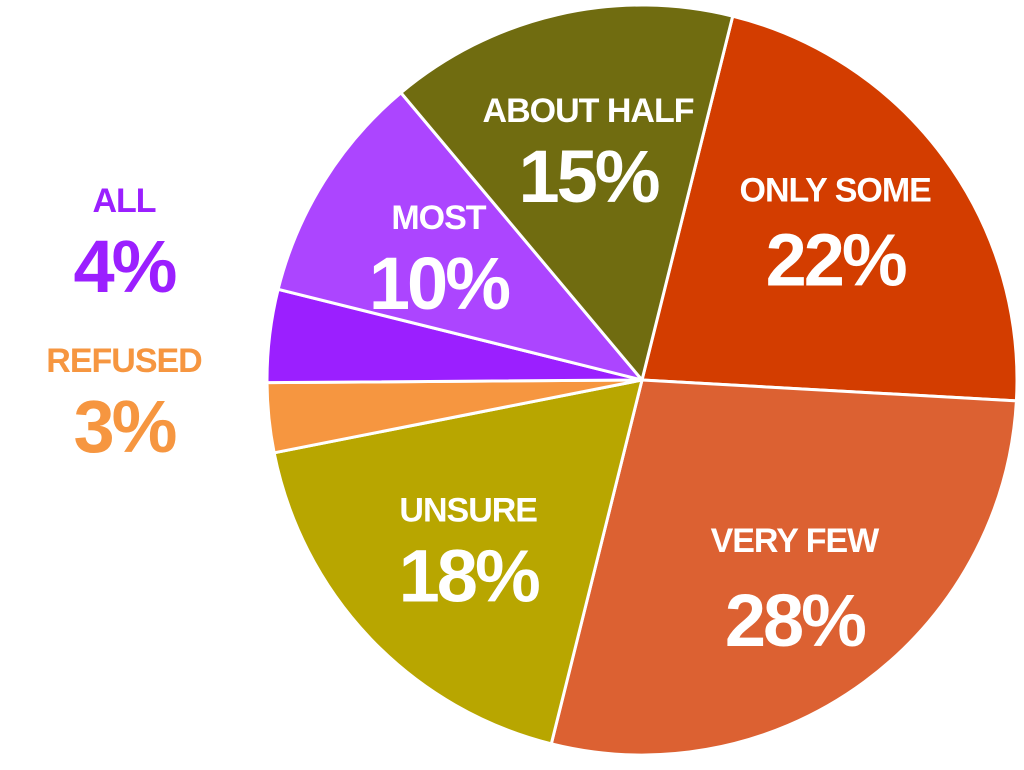 The image size is (1024, 770). What do you see at coordinates (795, 620) in the screenshot?
I see `slice-value-very-few: 28%` at bounding box center [795, 620].